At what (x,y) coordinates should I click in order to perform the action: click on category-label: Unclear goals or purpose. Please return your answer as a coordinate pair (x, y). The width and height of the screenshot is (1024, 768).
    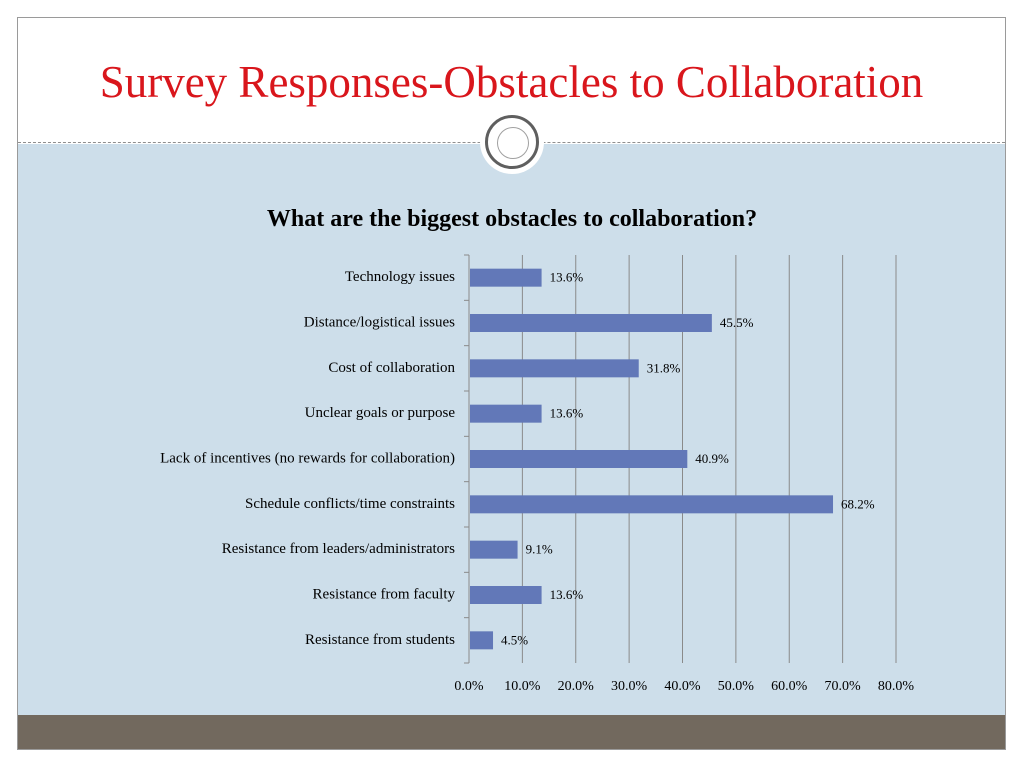
    Looking at the image, I should click on (380, 413).